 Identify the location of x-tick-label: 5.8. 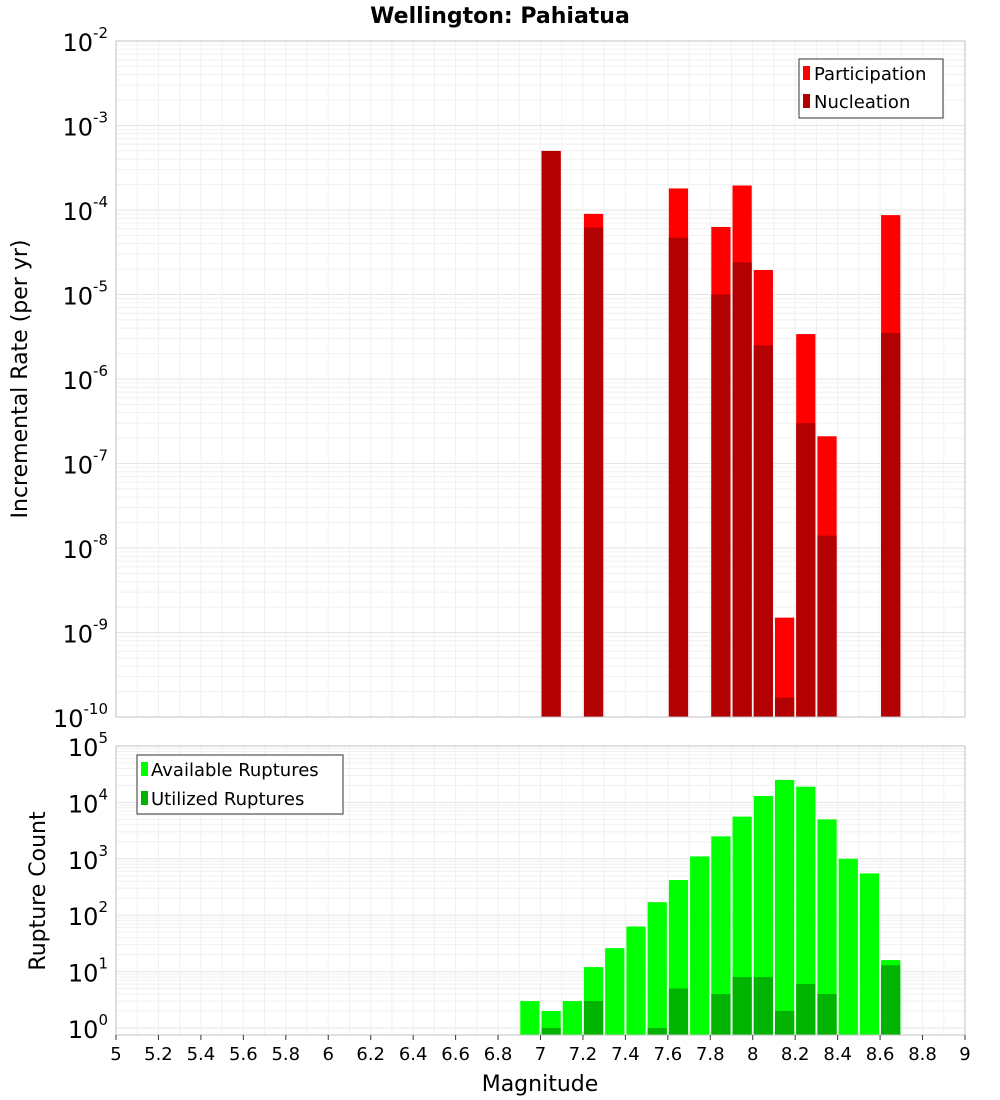
(285, 1054).